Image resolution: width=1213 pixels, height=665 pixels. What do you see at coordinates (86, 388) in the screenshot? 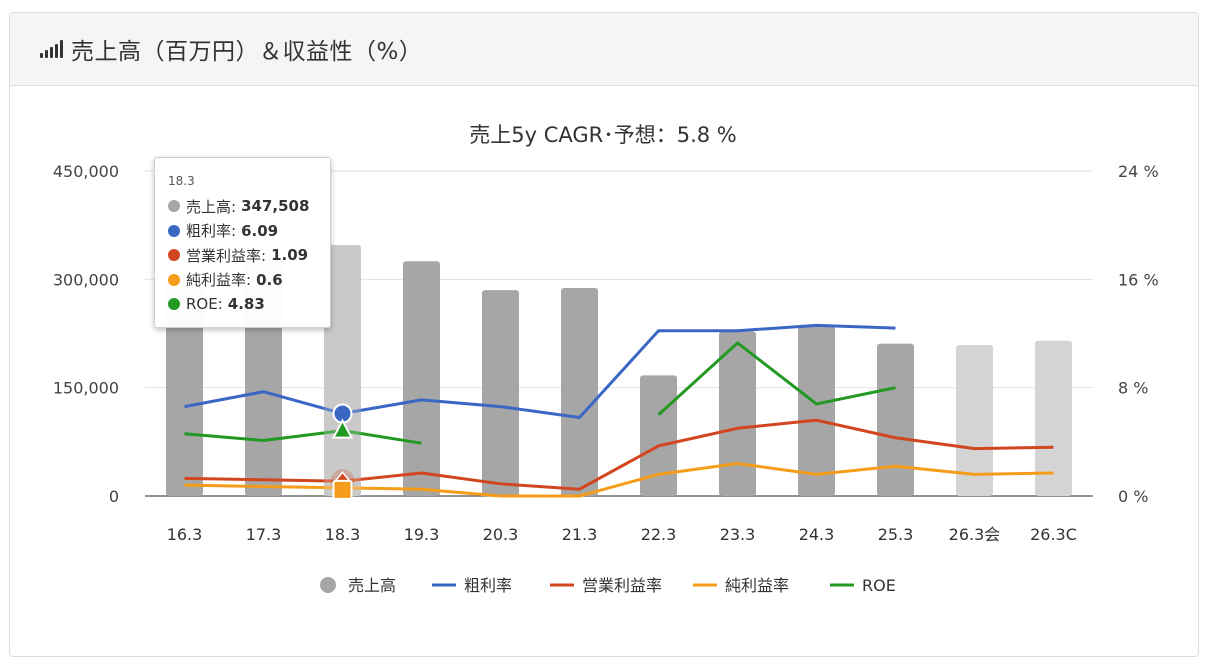
I see `left-axis-tick-label: 150,000` at bounding box center [86, 388].